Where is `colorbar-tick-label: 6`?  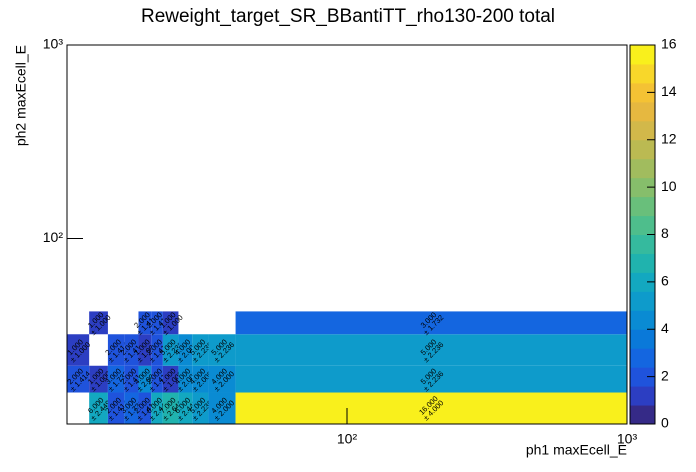 colorbar-tick-label: 6 is located at coordinates (665, 281).